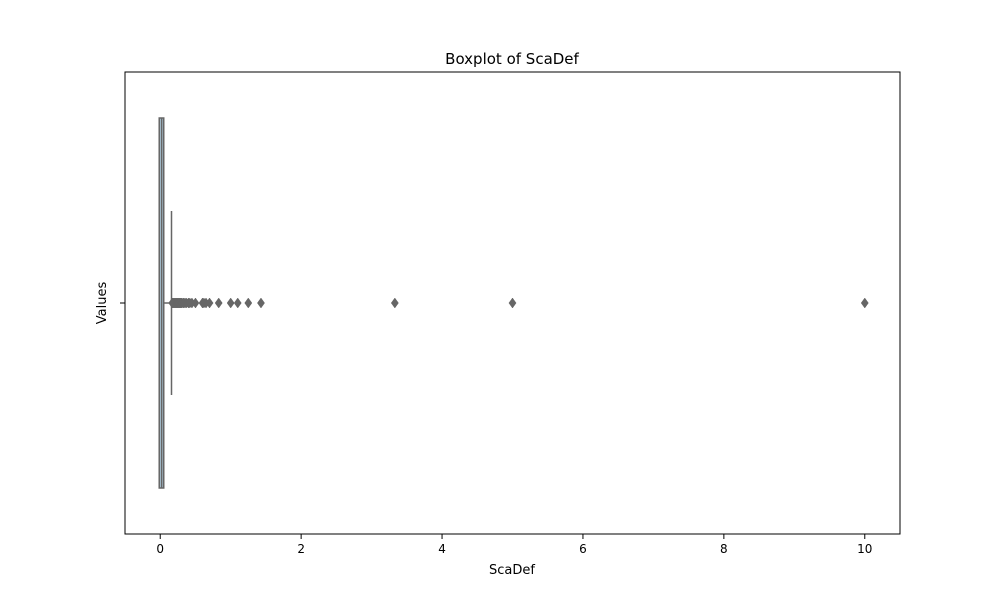 The height and width of the screenshot is (600, 1000). I want to click on x-tick-label: 6, so click(583, 549).